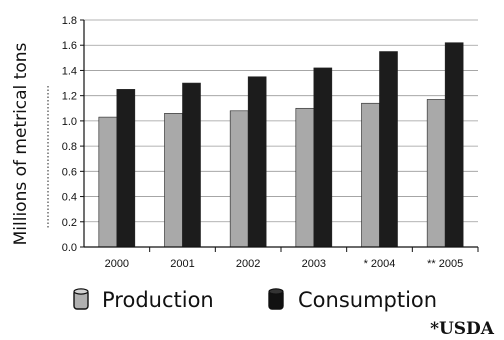 The height and width of the screenshot is (340, 504). I want to click on x-tick-label: 2002, so click(248, 264).